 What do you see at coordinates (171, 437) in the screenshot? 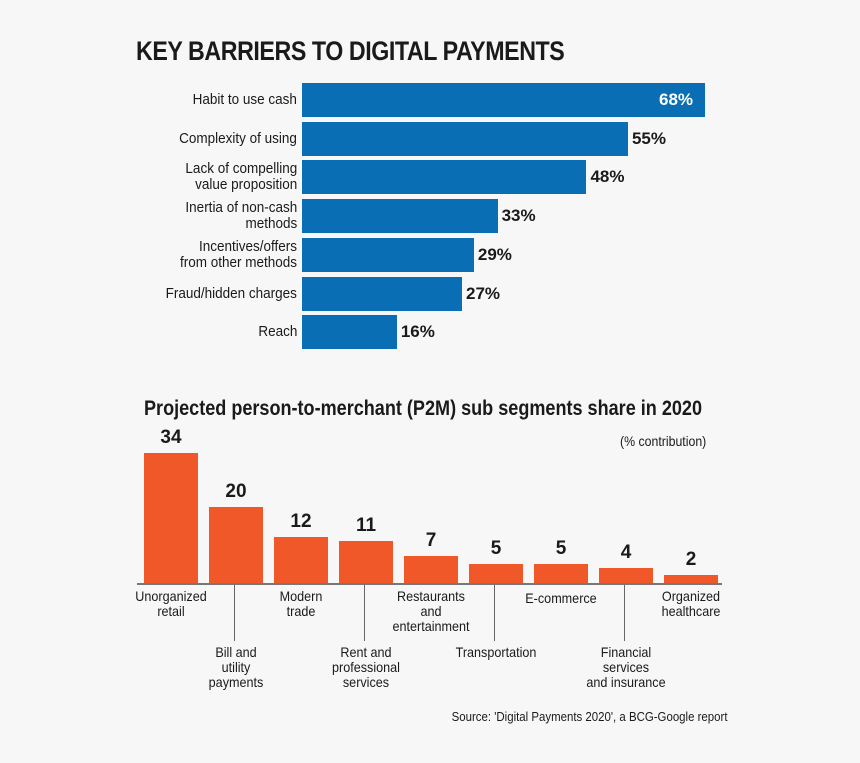
I see `value-label: 34` at bounding box center [171, 437].